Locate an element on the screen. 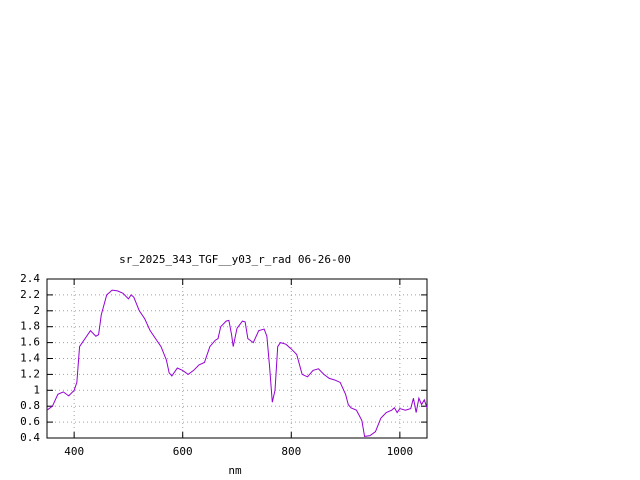 Image resolution: width=640 pixels, height=480 pixels. y-tick-label: 1.8 is located at coordinates (30, 326).